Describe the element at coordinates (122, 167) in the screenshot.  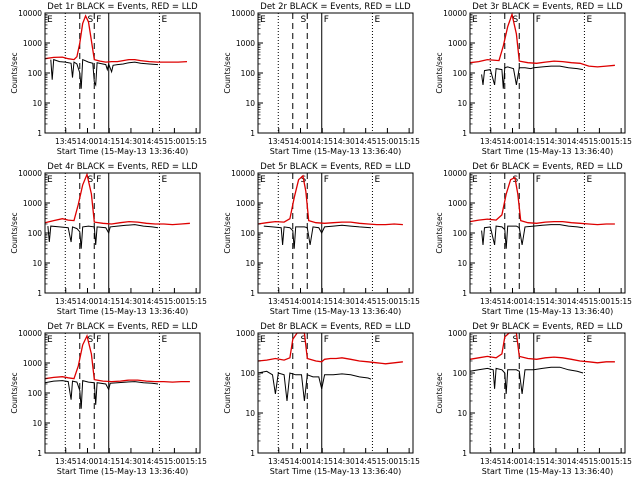
I see `panel-title: Det 4r BLACK = Events, RED = LLD` at that location.